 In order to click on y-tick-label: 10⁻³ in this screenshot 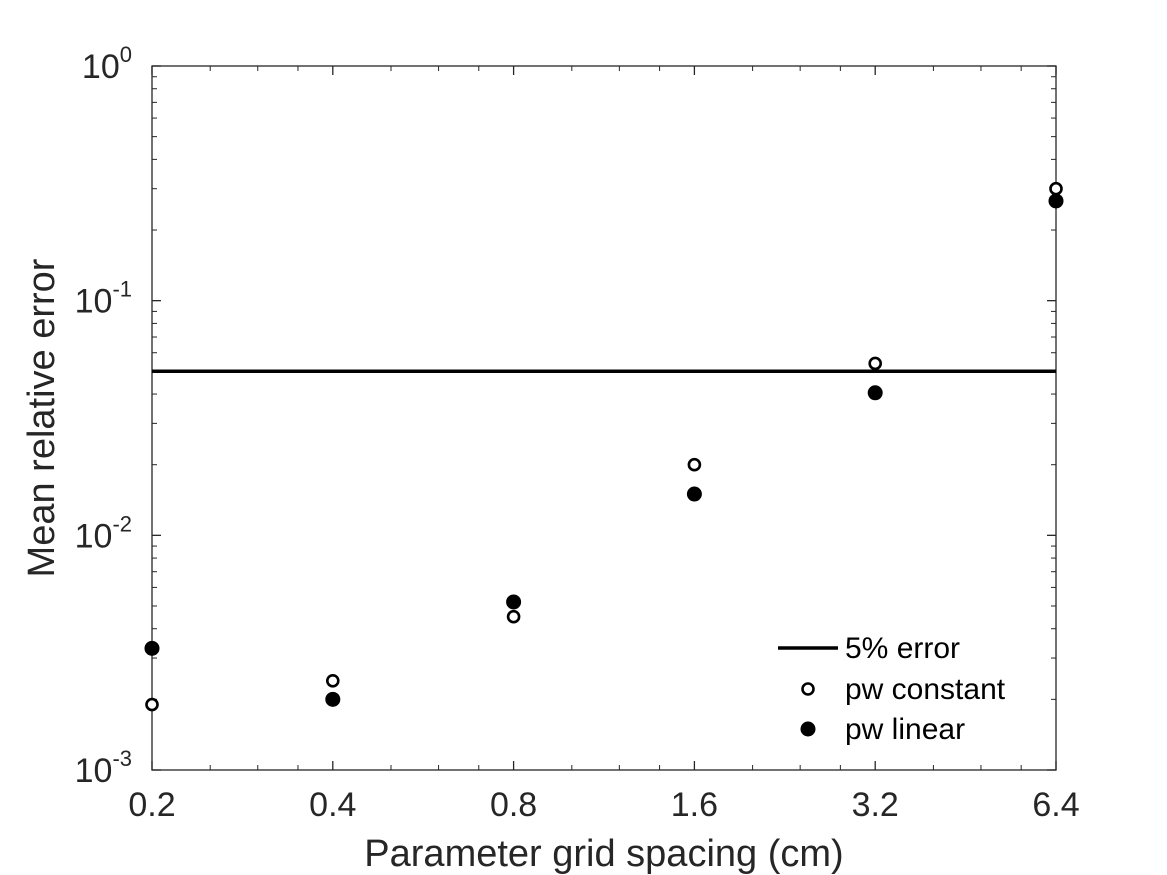, I will do `click(103, 768)`.